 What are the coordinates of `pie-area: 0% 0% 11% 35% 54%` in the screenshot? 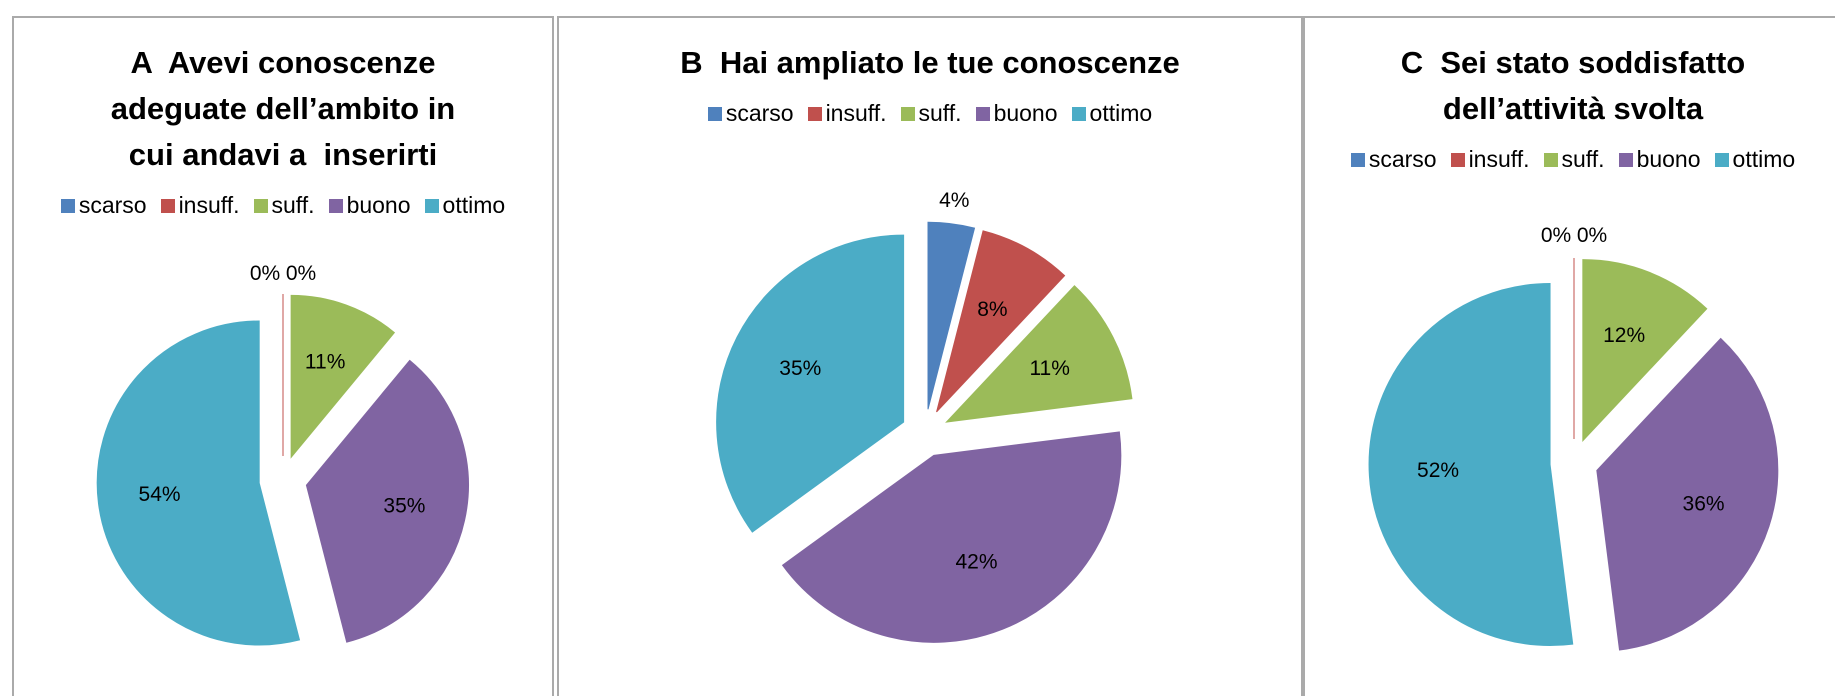 It's located at (282, 454).